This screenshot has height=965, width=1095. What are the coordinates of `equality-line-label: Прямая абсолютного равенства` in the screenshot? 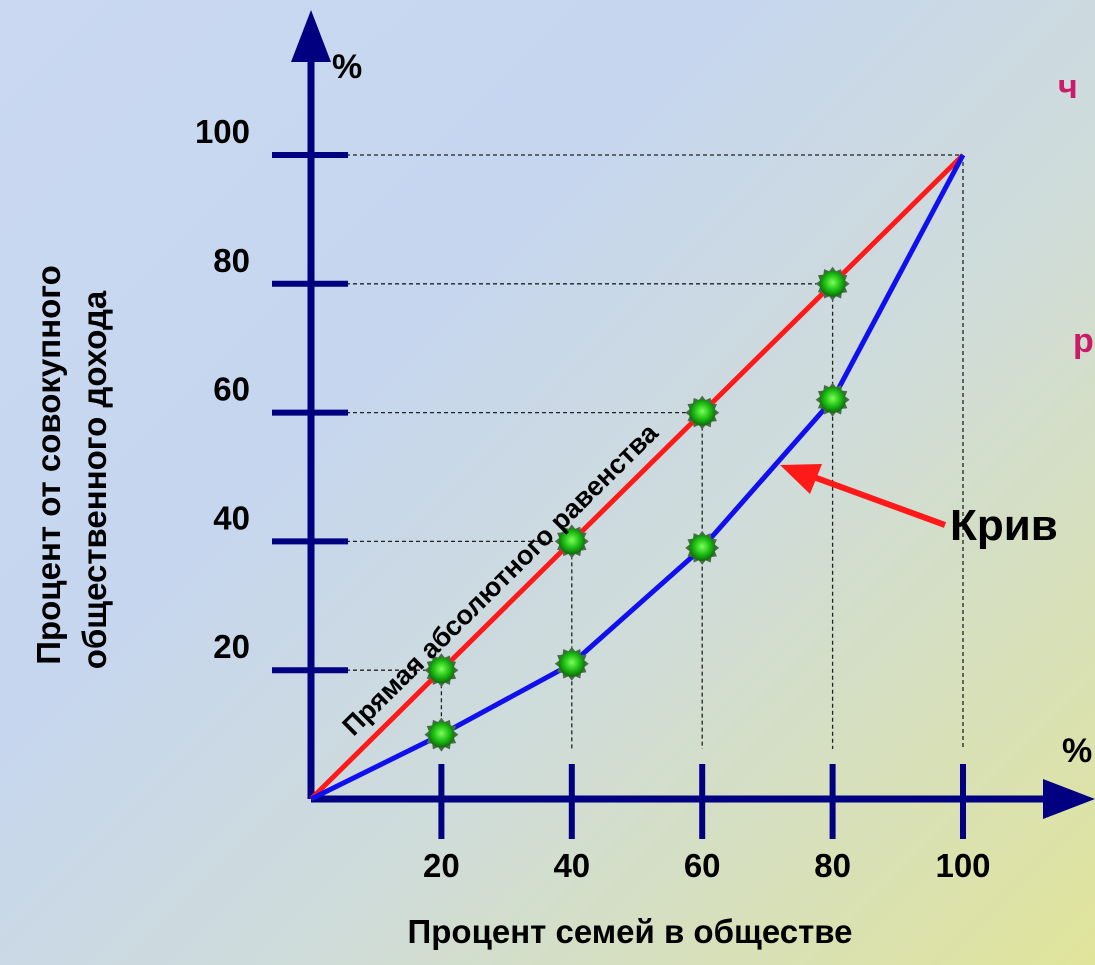 It's located at (501, 579).